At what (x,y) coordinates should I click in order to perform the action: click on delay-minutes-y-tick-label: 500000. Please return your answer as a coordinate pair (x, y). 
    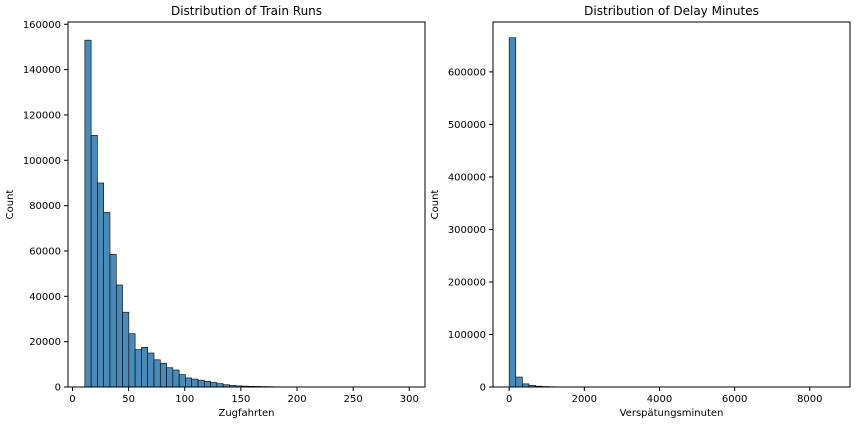
    Looking at the image, I should click on (467, 125).